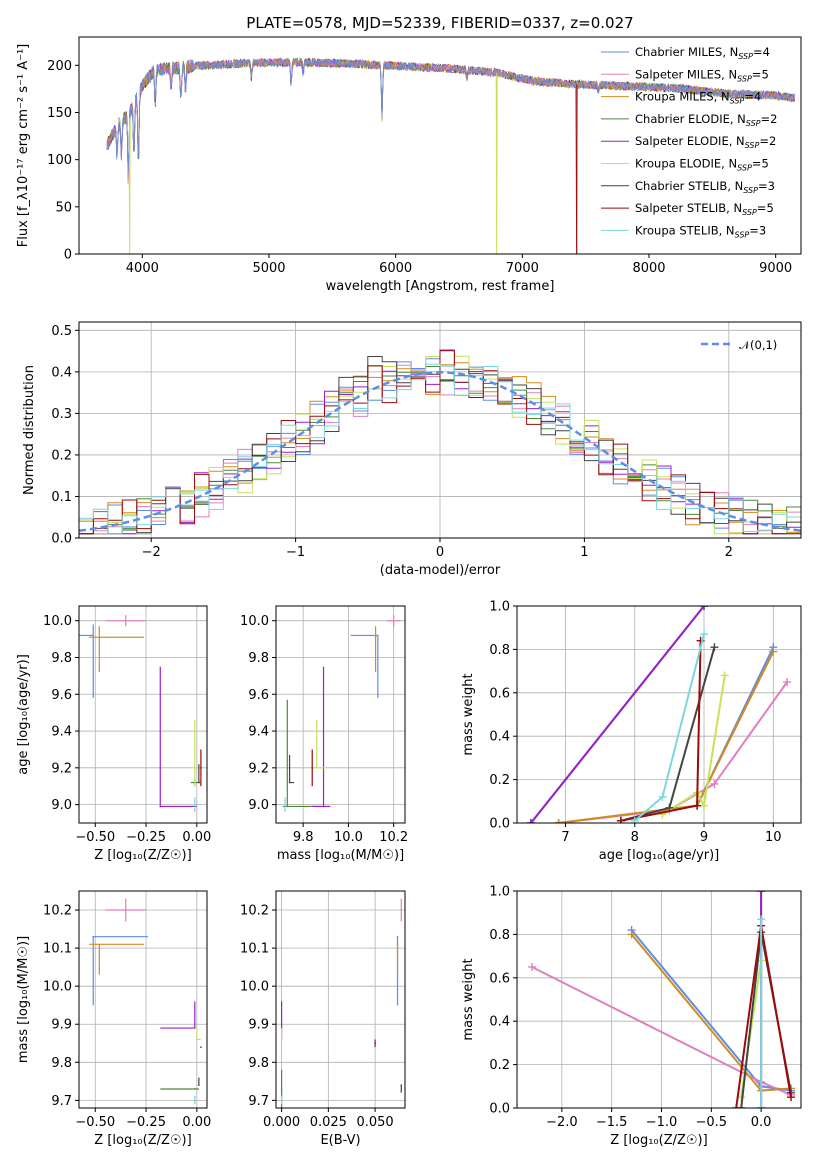 The height and width of the screenshot is (1170, 819). Describe the element at coordinates (678, 164) in the screenshot. I see `legend-name: Kroupa ELODIE` at that location.